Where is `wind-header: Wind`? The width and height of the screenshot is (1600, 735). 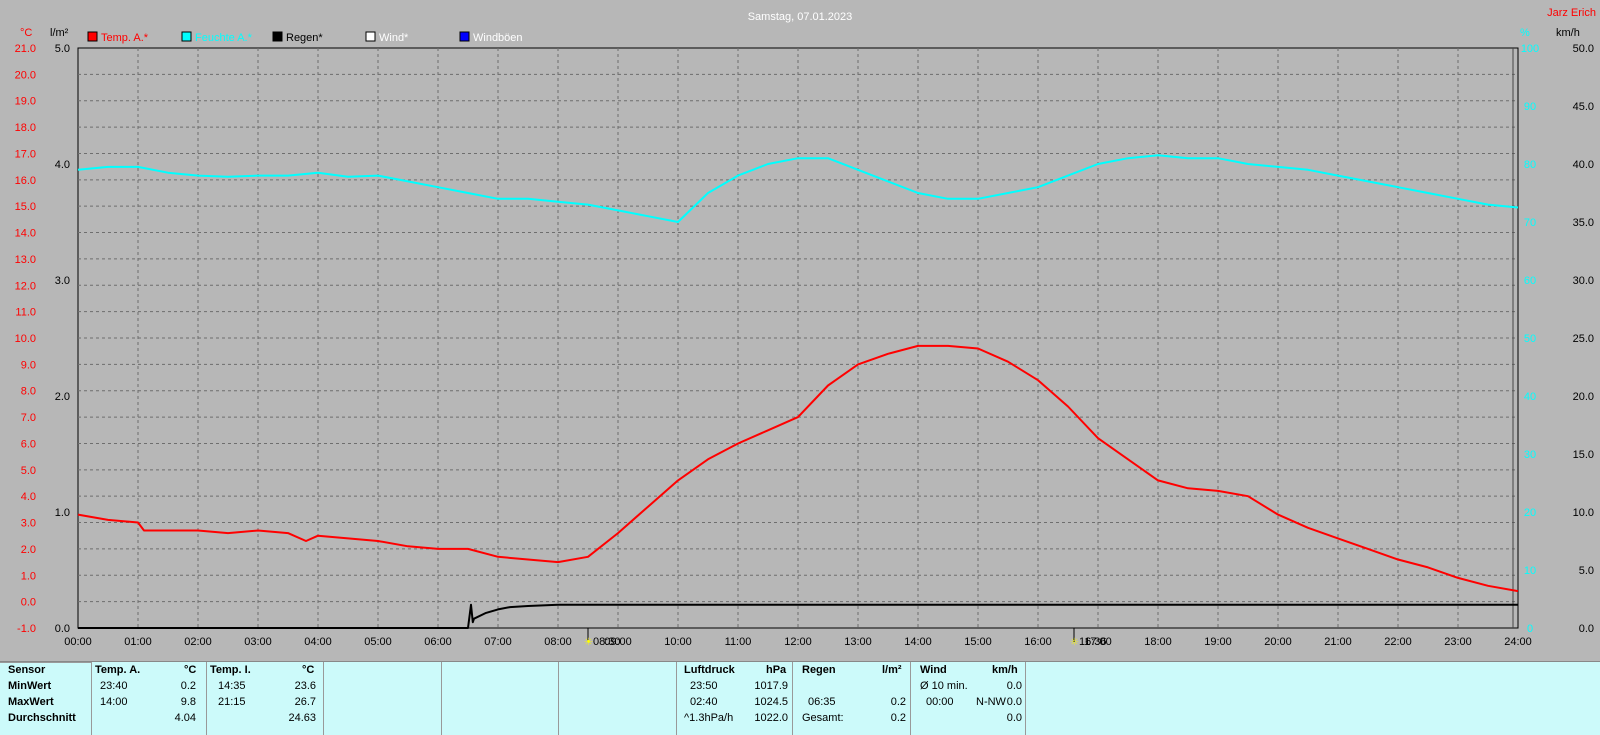 wind-header: Wind is located at coordinates (933, 670).